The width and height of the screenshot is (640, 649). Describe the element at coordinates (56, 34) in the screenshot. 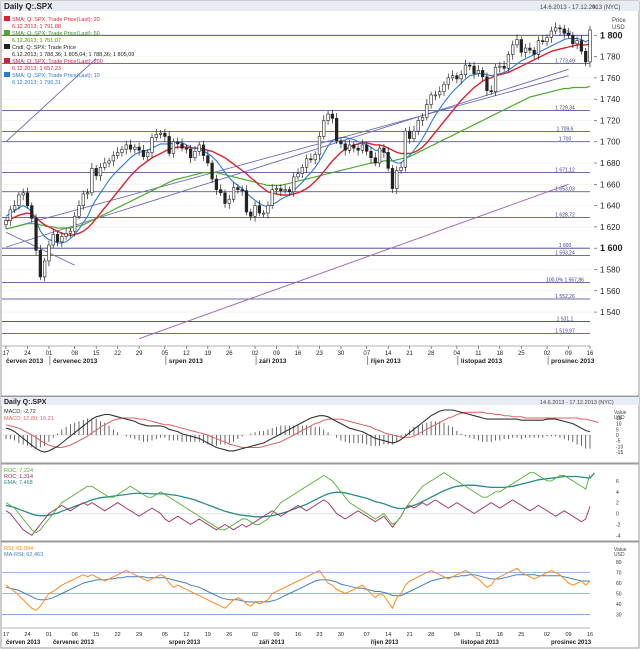

I see `sma50-legend-name: SMA; Q:.SPX; Trade Price(Last); 50` at that location.